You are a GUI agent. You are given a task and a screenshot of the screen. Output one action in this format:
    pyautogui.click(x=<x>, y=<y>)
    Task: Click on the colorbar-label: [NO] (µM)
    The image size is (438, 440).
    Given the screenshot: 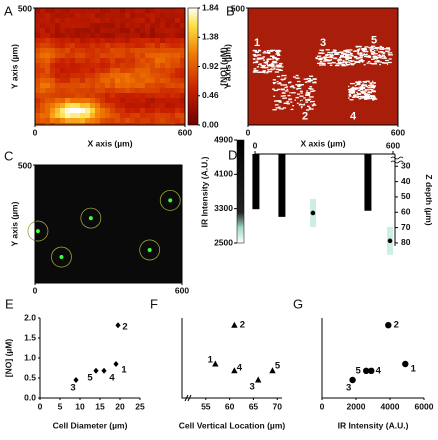 What is the action you would take?
    pyautogui.click(x=223, y=66)
    